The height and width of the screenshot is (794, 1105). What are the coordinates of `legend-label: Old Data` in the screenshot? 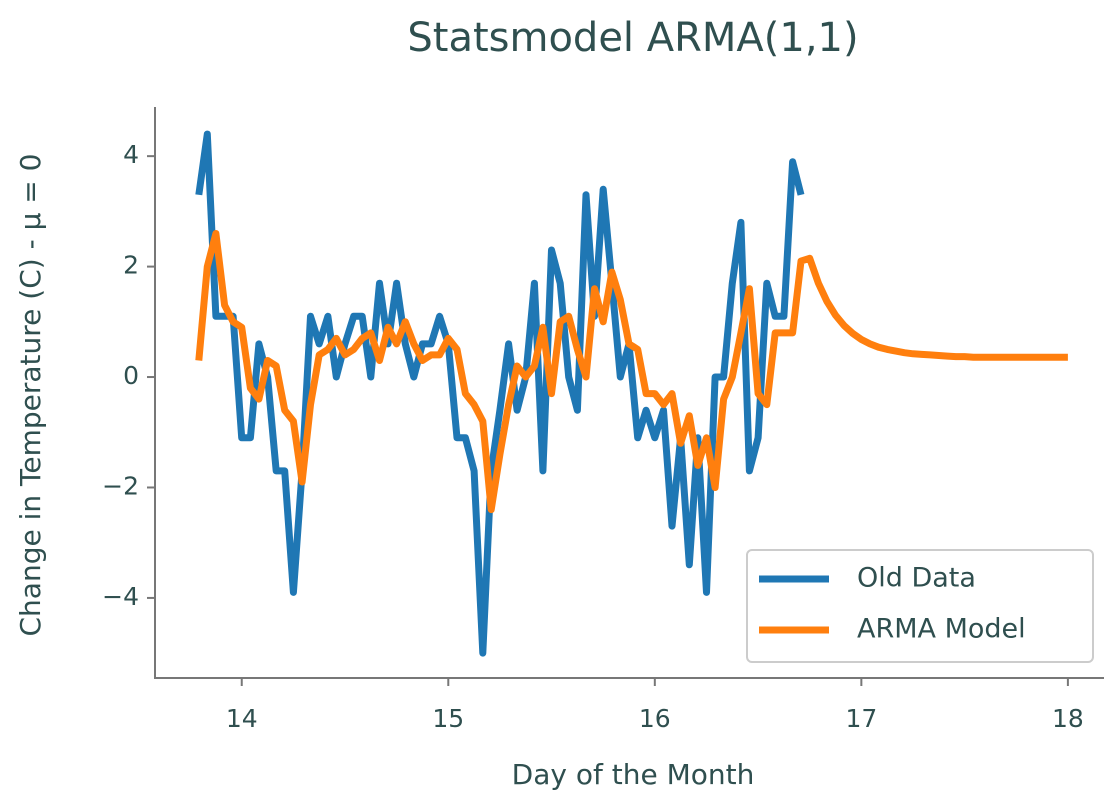 It's located at (916, 578).